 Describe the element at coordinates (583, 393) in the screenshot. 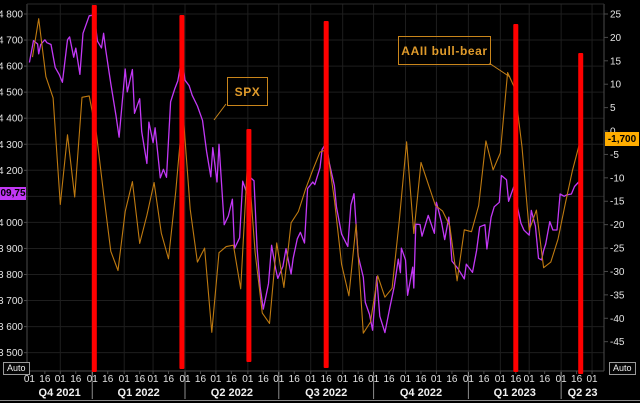

I see `svg-text: Q2 23` at that location.